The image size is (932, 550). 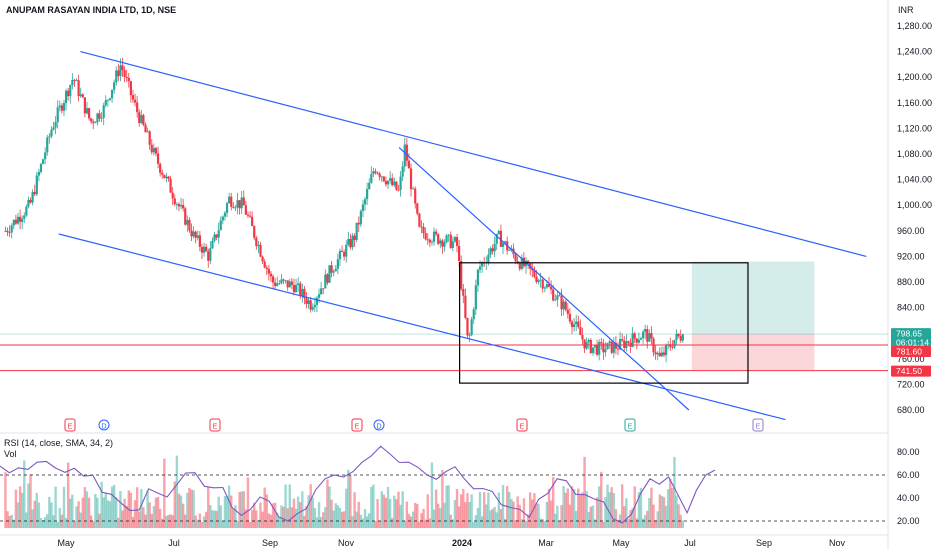 I want to click on symbol-title: ANUPAM RASAYAN INDIA LTD, 1D, NSE, so click(x=91, y=10).